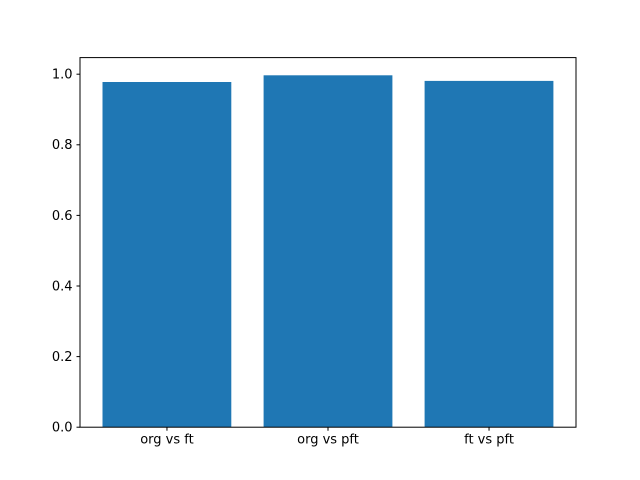 This screenshot has width=640, height=480. I want to click on y-tick-label: 0.4, so click(62, 286).